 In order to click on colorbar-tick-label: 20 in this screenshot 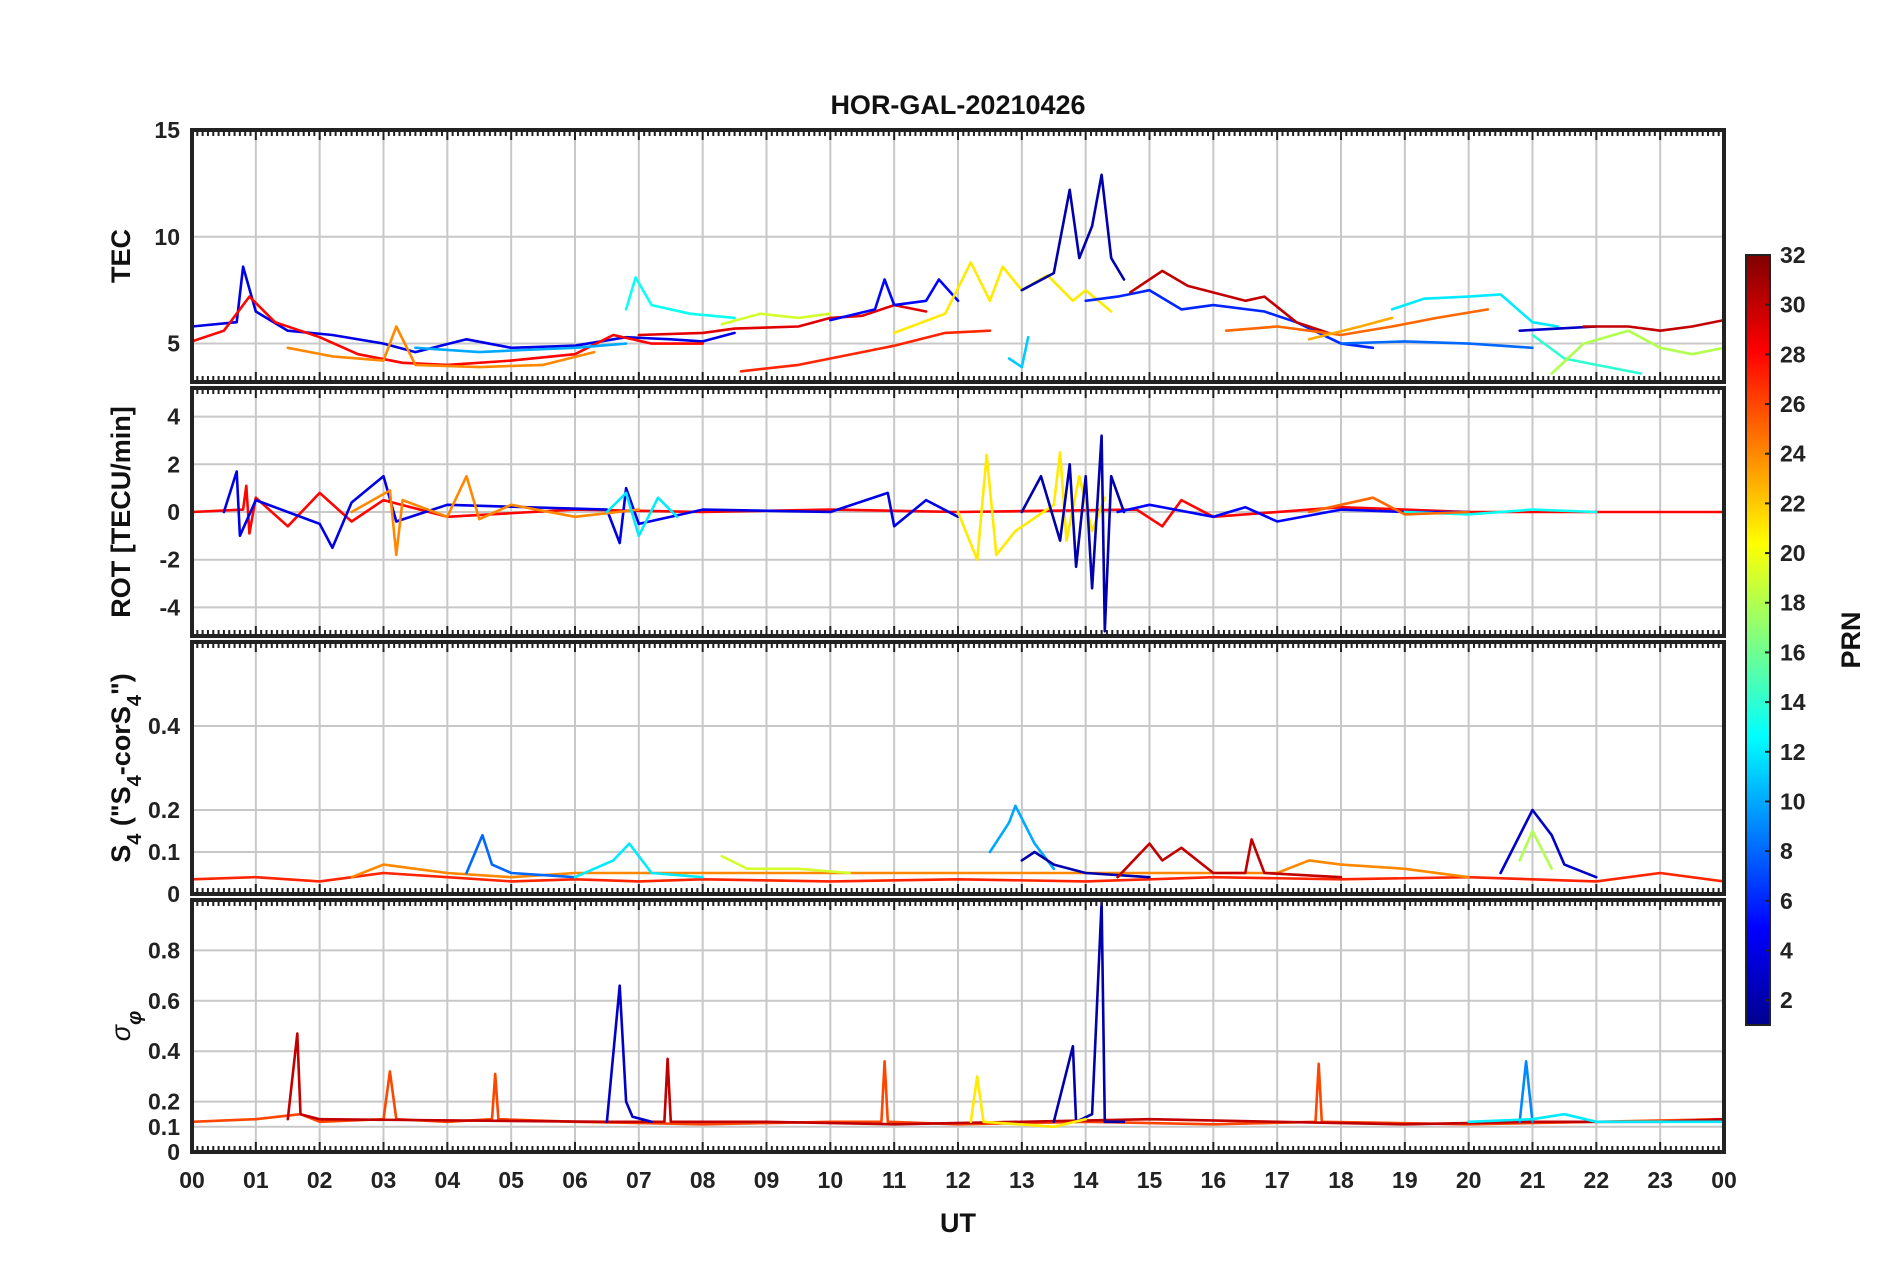, I will do `click(1793, 553)`.